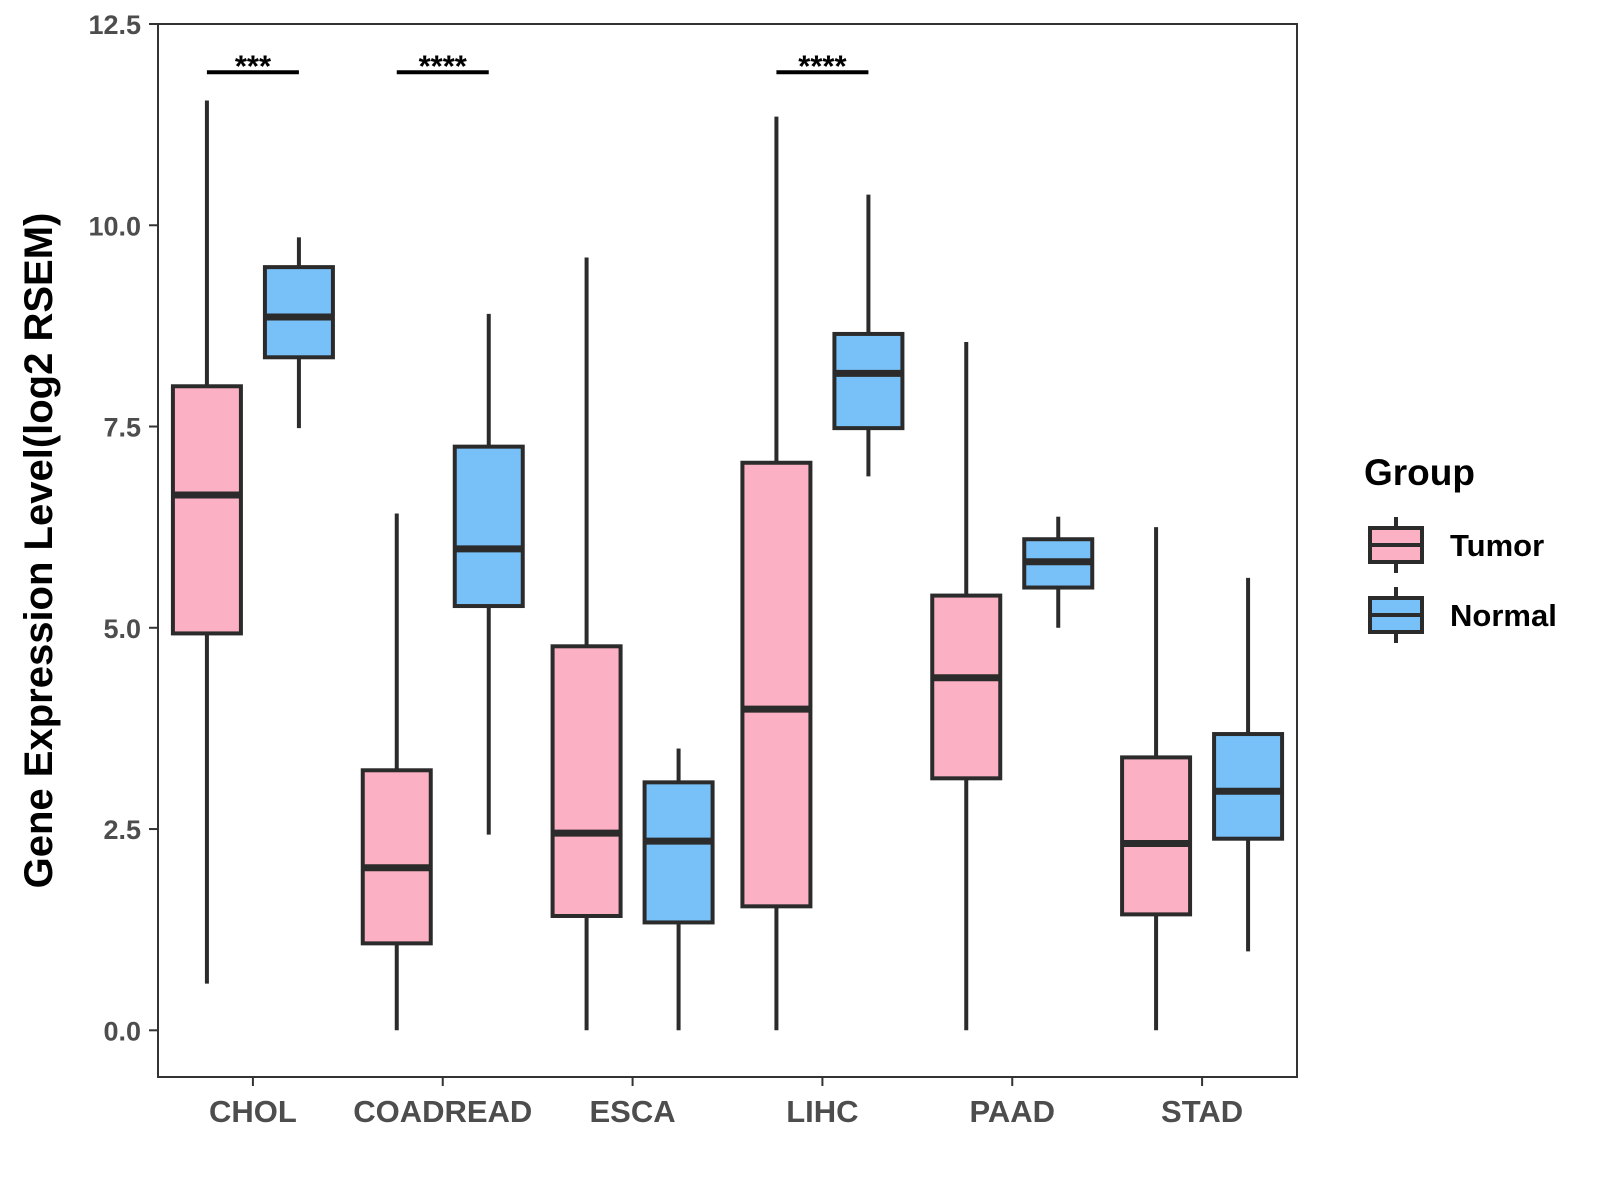  I want to click on x-axis: CHOL COADREAD ESCA LIHC PAAD STAD, so click(726, 1103).